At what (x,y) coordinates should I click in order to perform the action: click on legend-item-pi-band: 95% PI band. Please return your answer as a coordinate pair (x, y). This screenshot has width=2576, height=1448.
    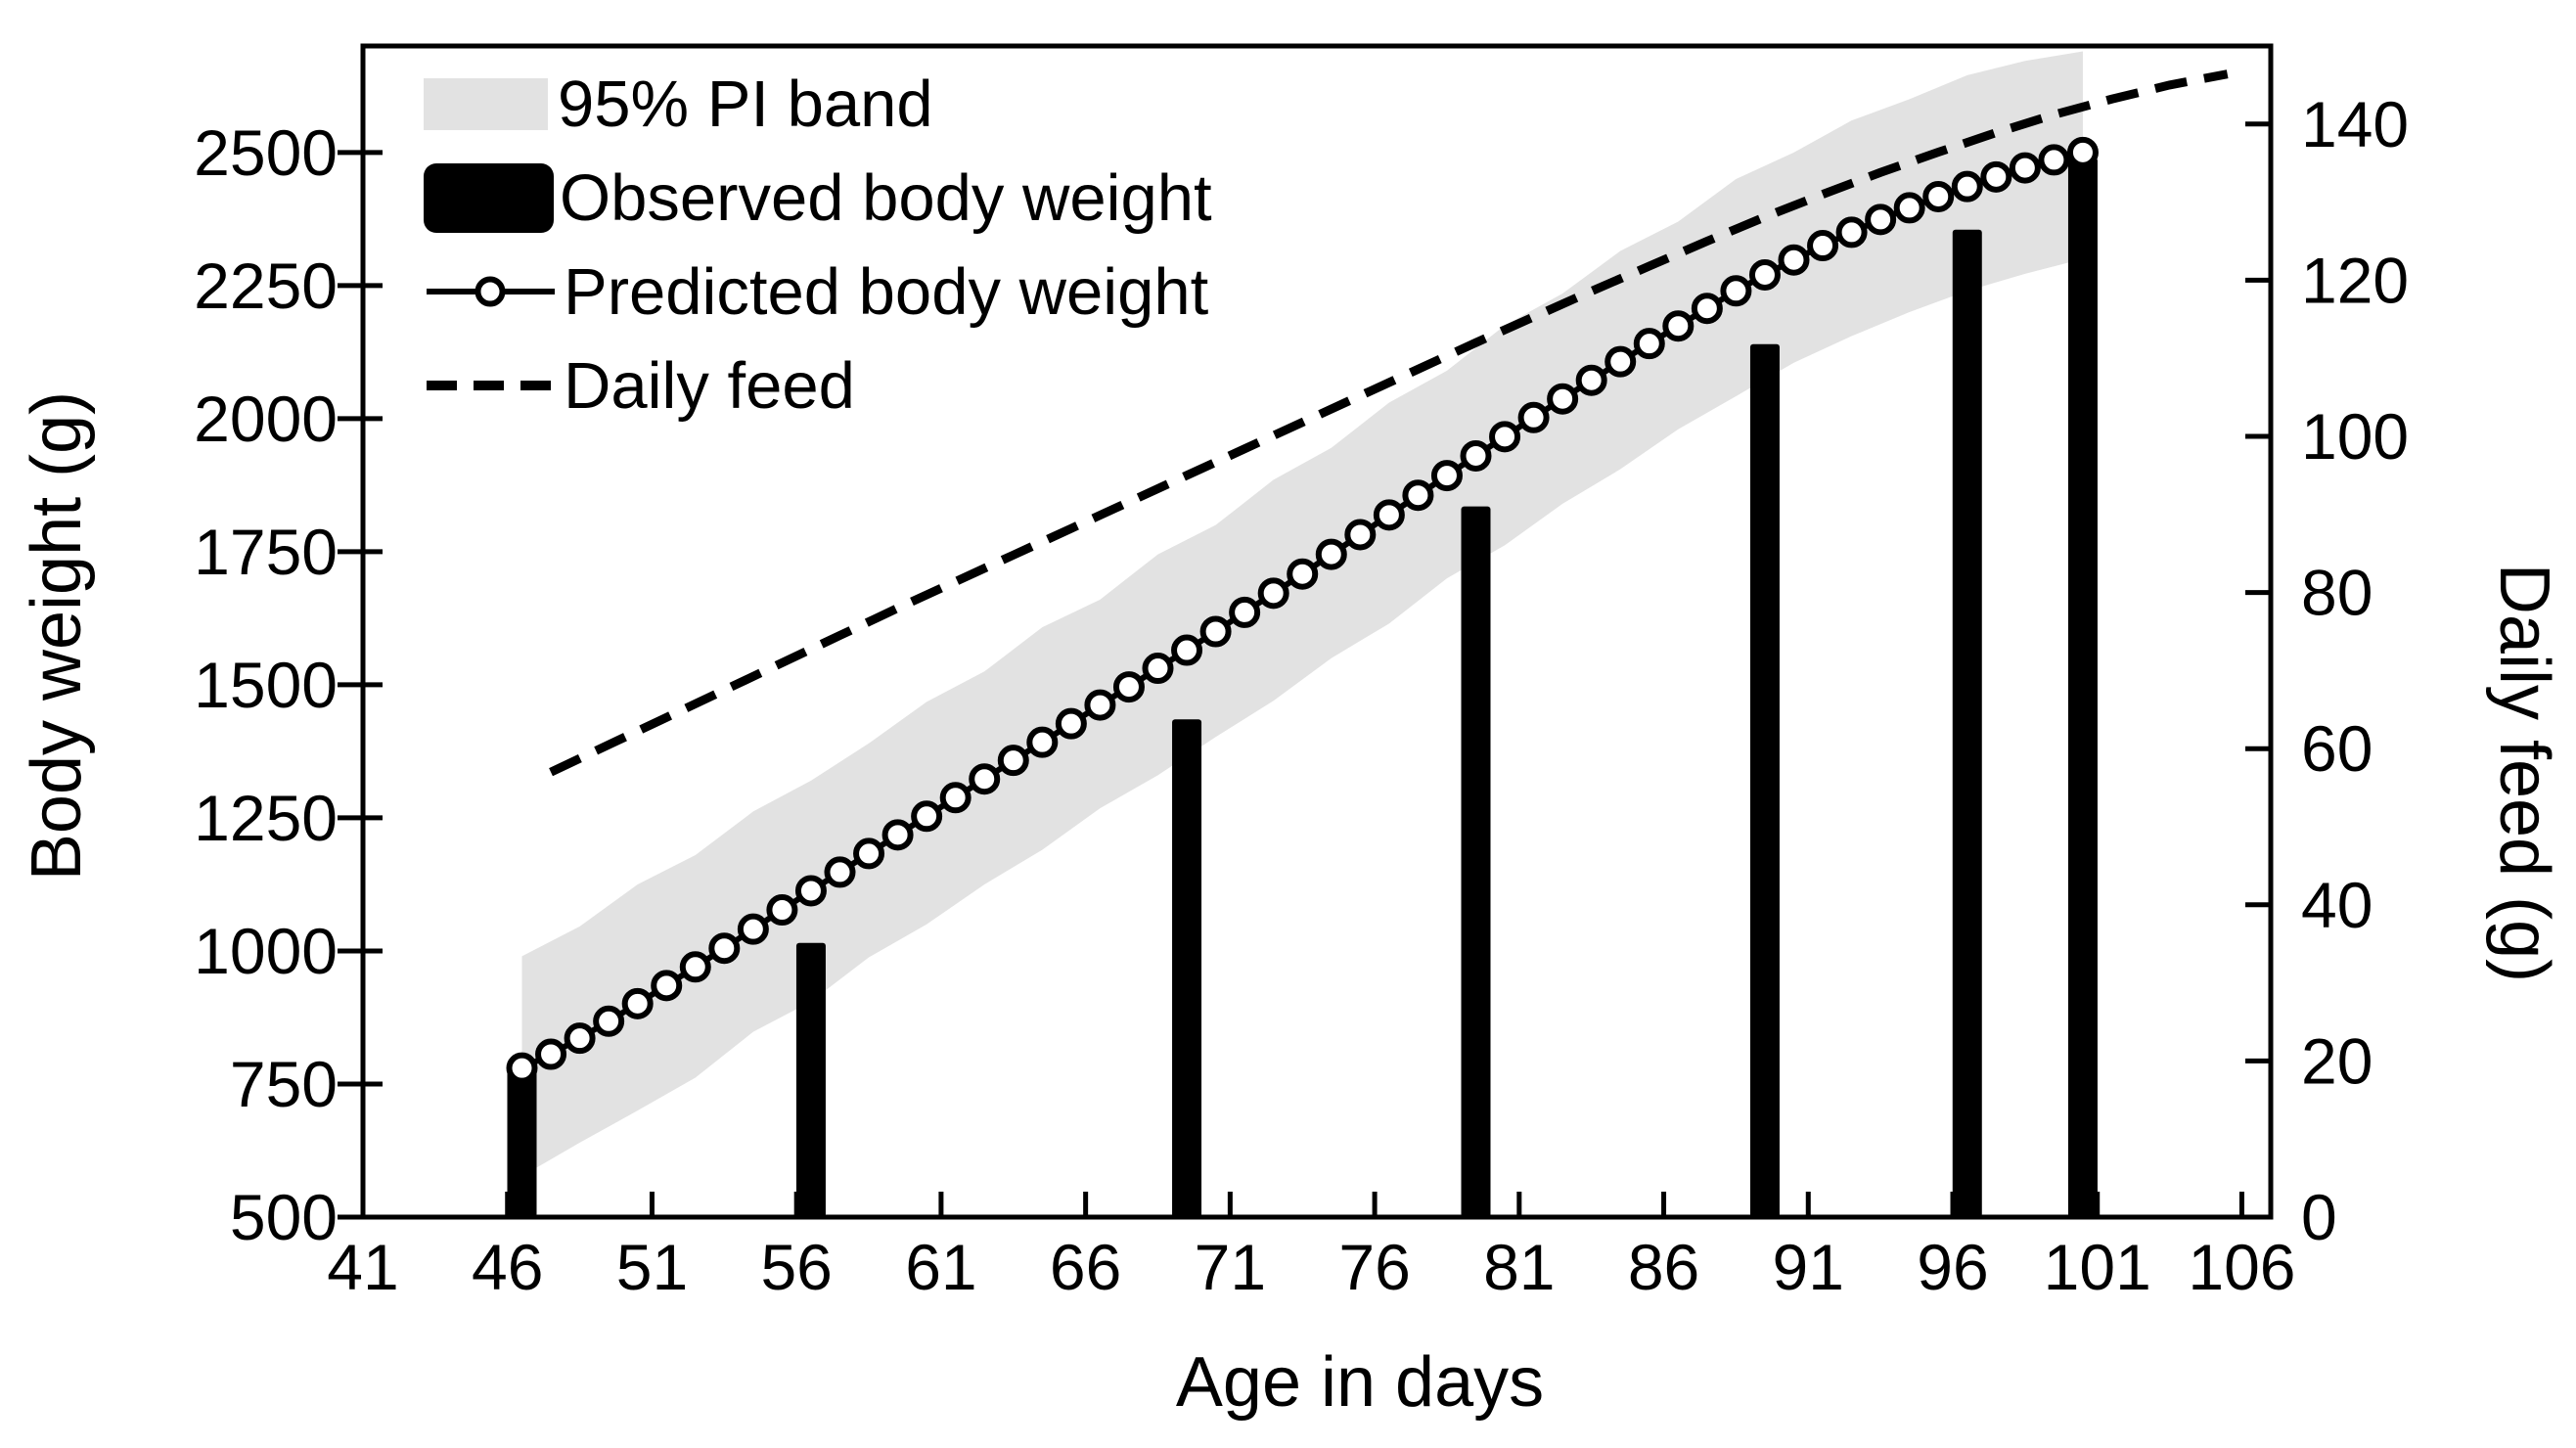
    Looking at the image, I should click on (818, 104).